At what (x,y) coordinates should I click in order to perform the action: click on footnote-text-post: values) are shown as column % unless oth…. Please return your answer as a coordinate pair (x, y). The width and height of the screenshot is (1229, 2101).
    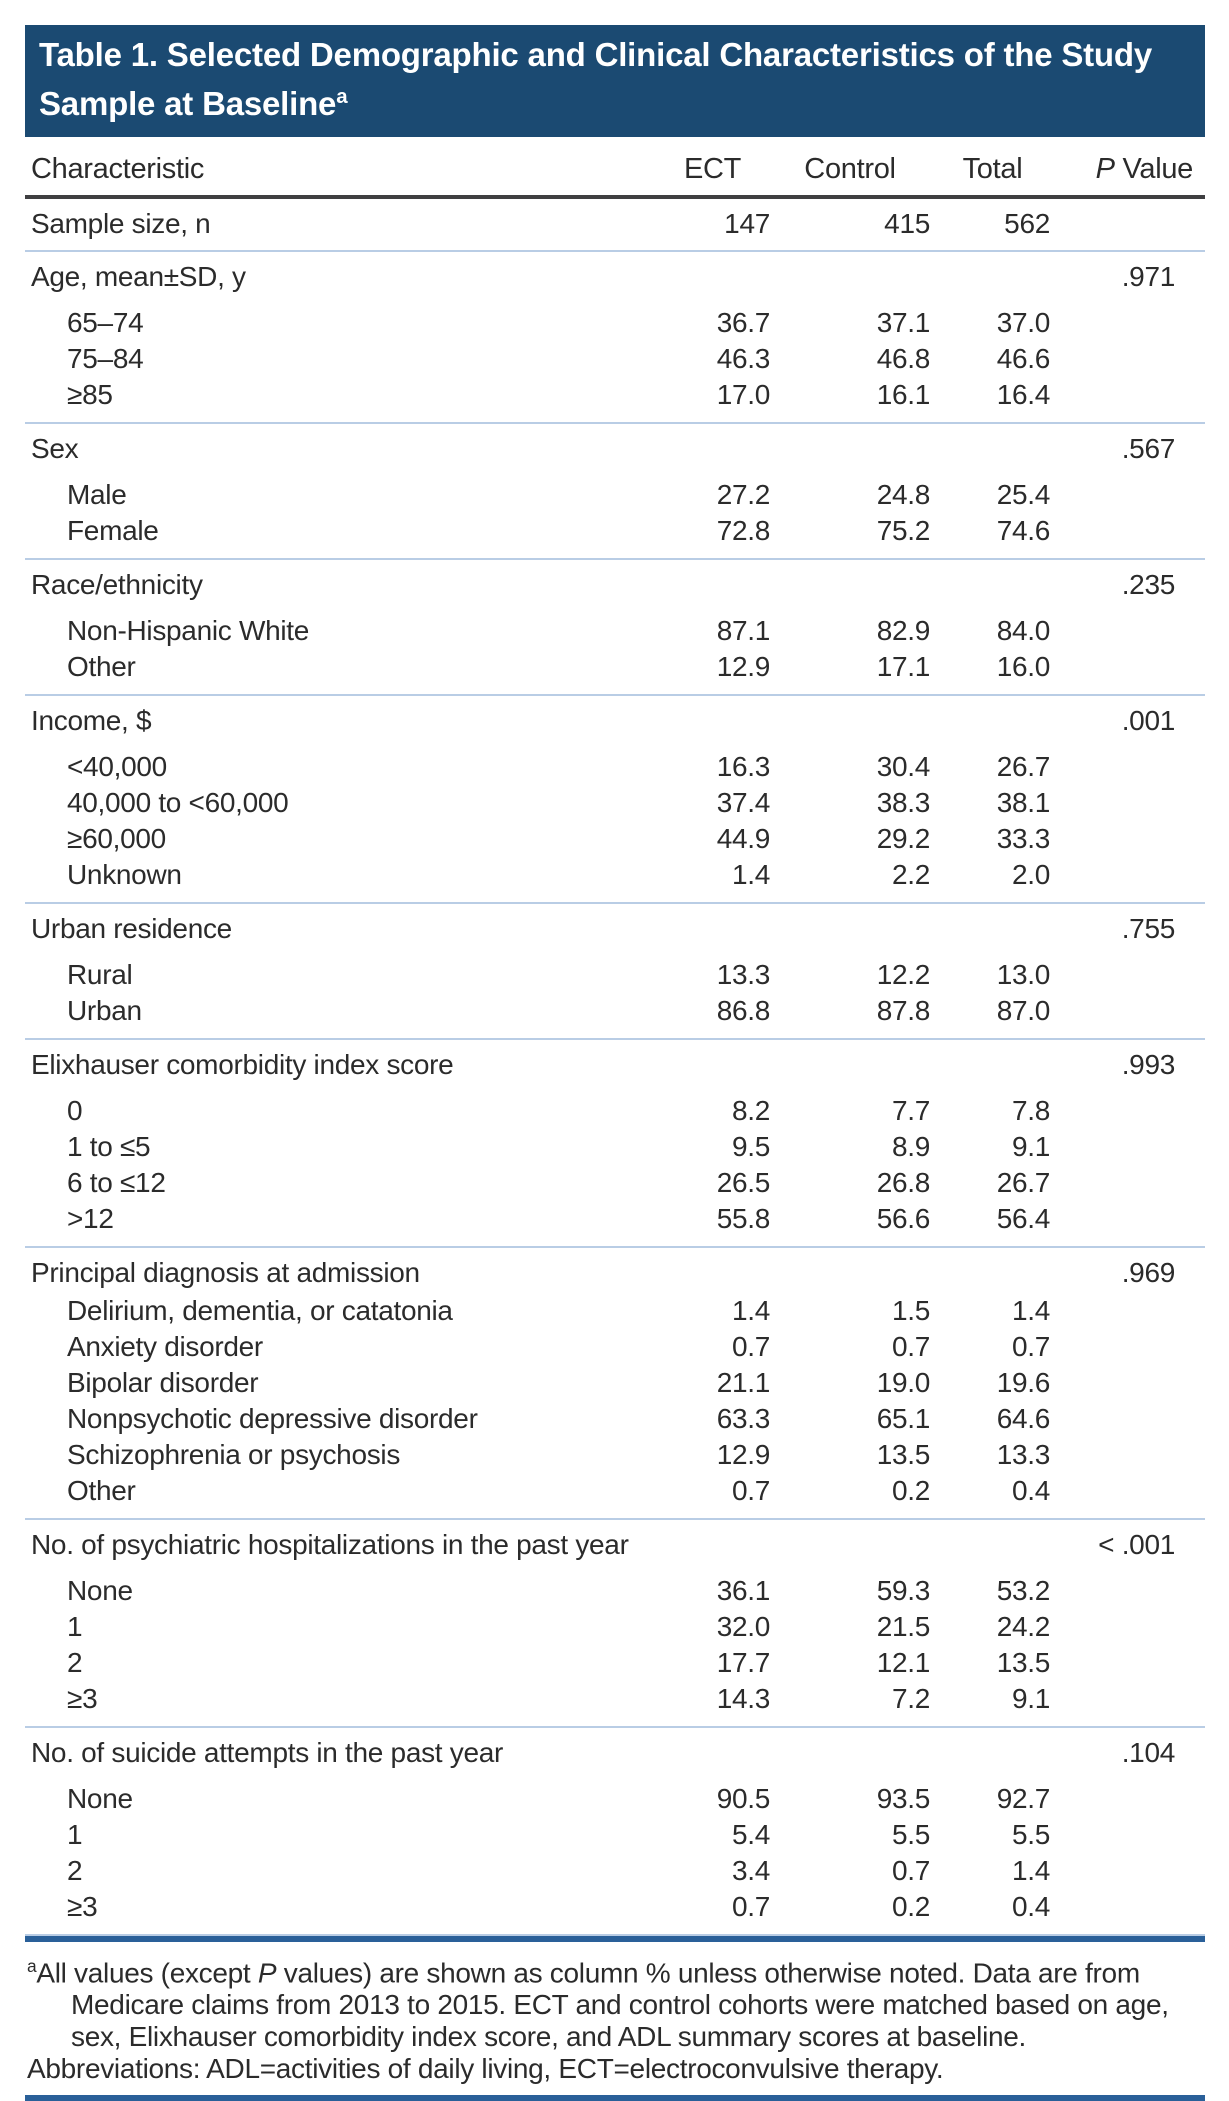
    Looking at the image, I should click on (620, 2005).